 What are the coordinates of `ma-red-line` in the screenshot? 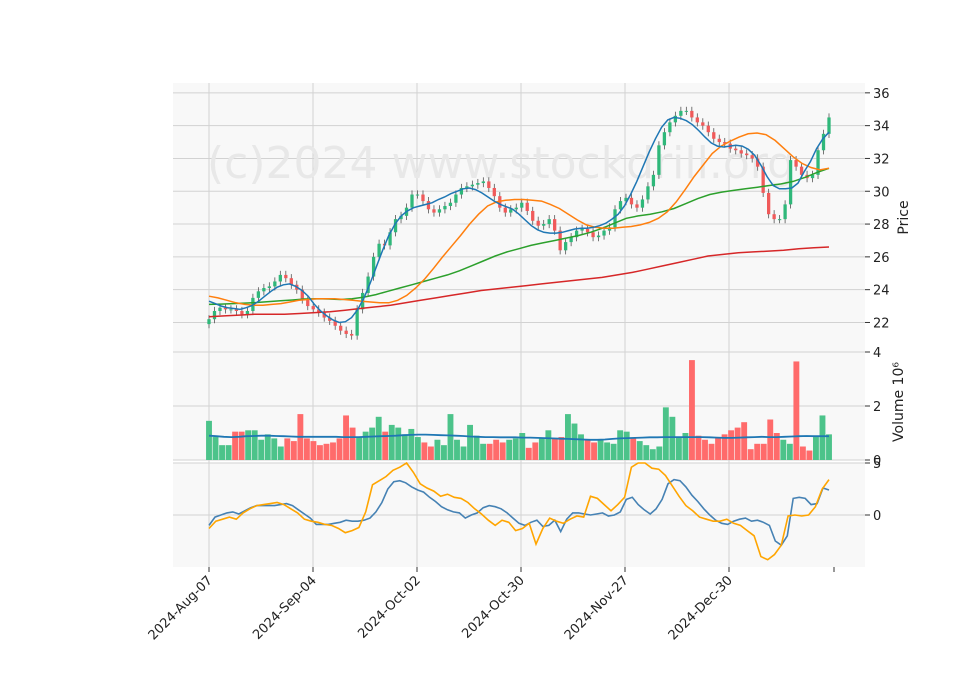 It's located at (519, 282).